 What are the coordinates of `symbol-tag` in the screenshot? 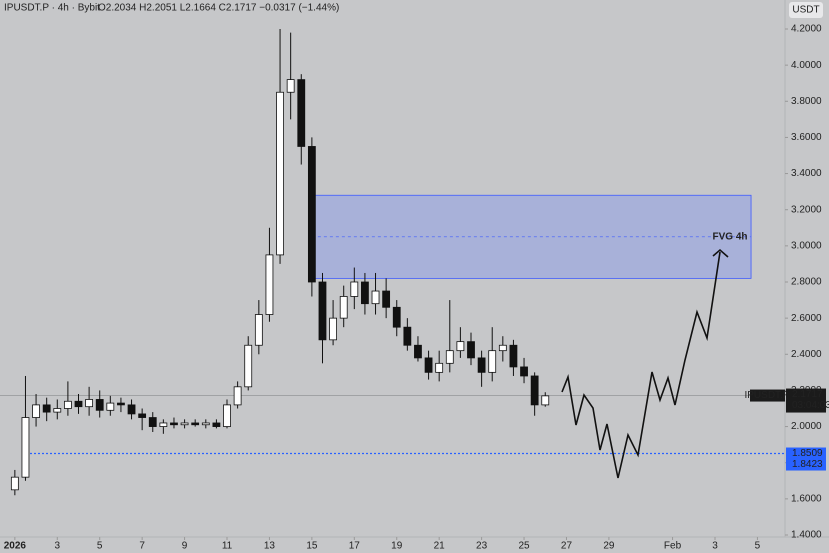 It's located at (767, 395).